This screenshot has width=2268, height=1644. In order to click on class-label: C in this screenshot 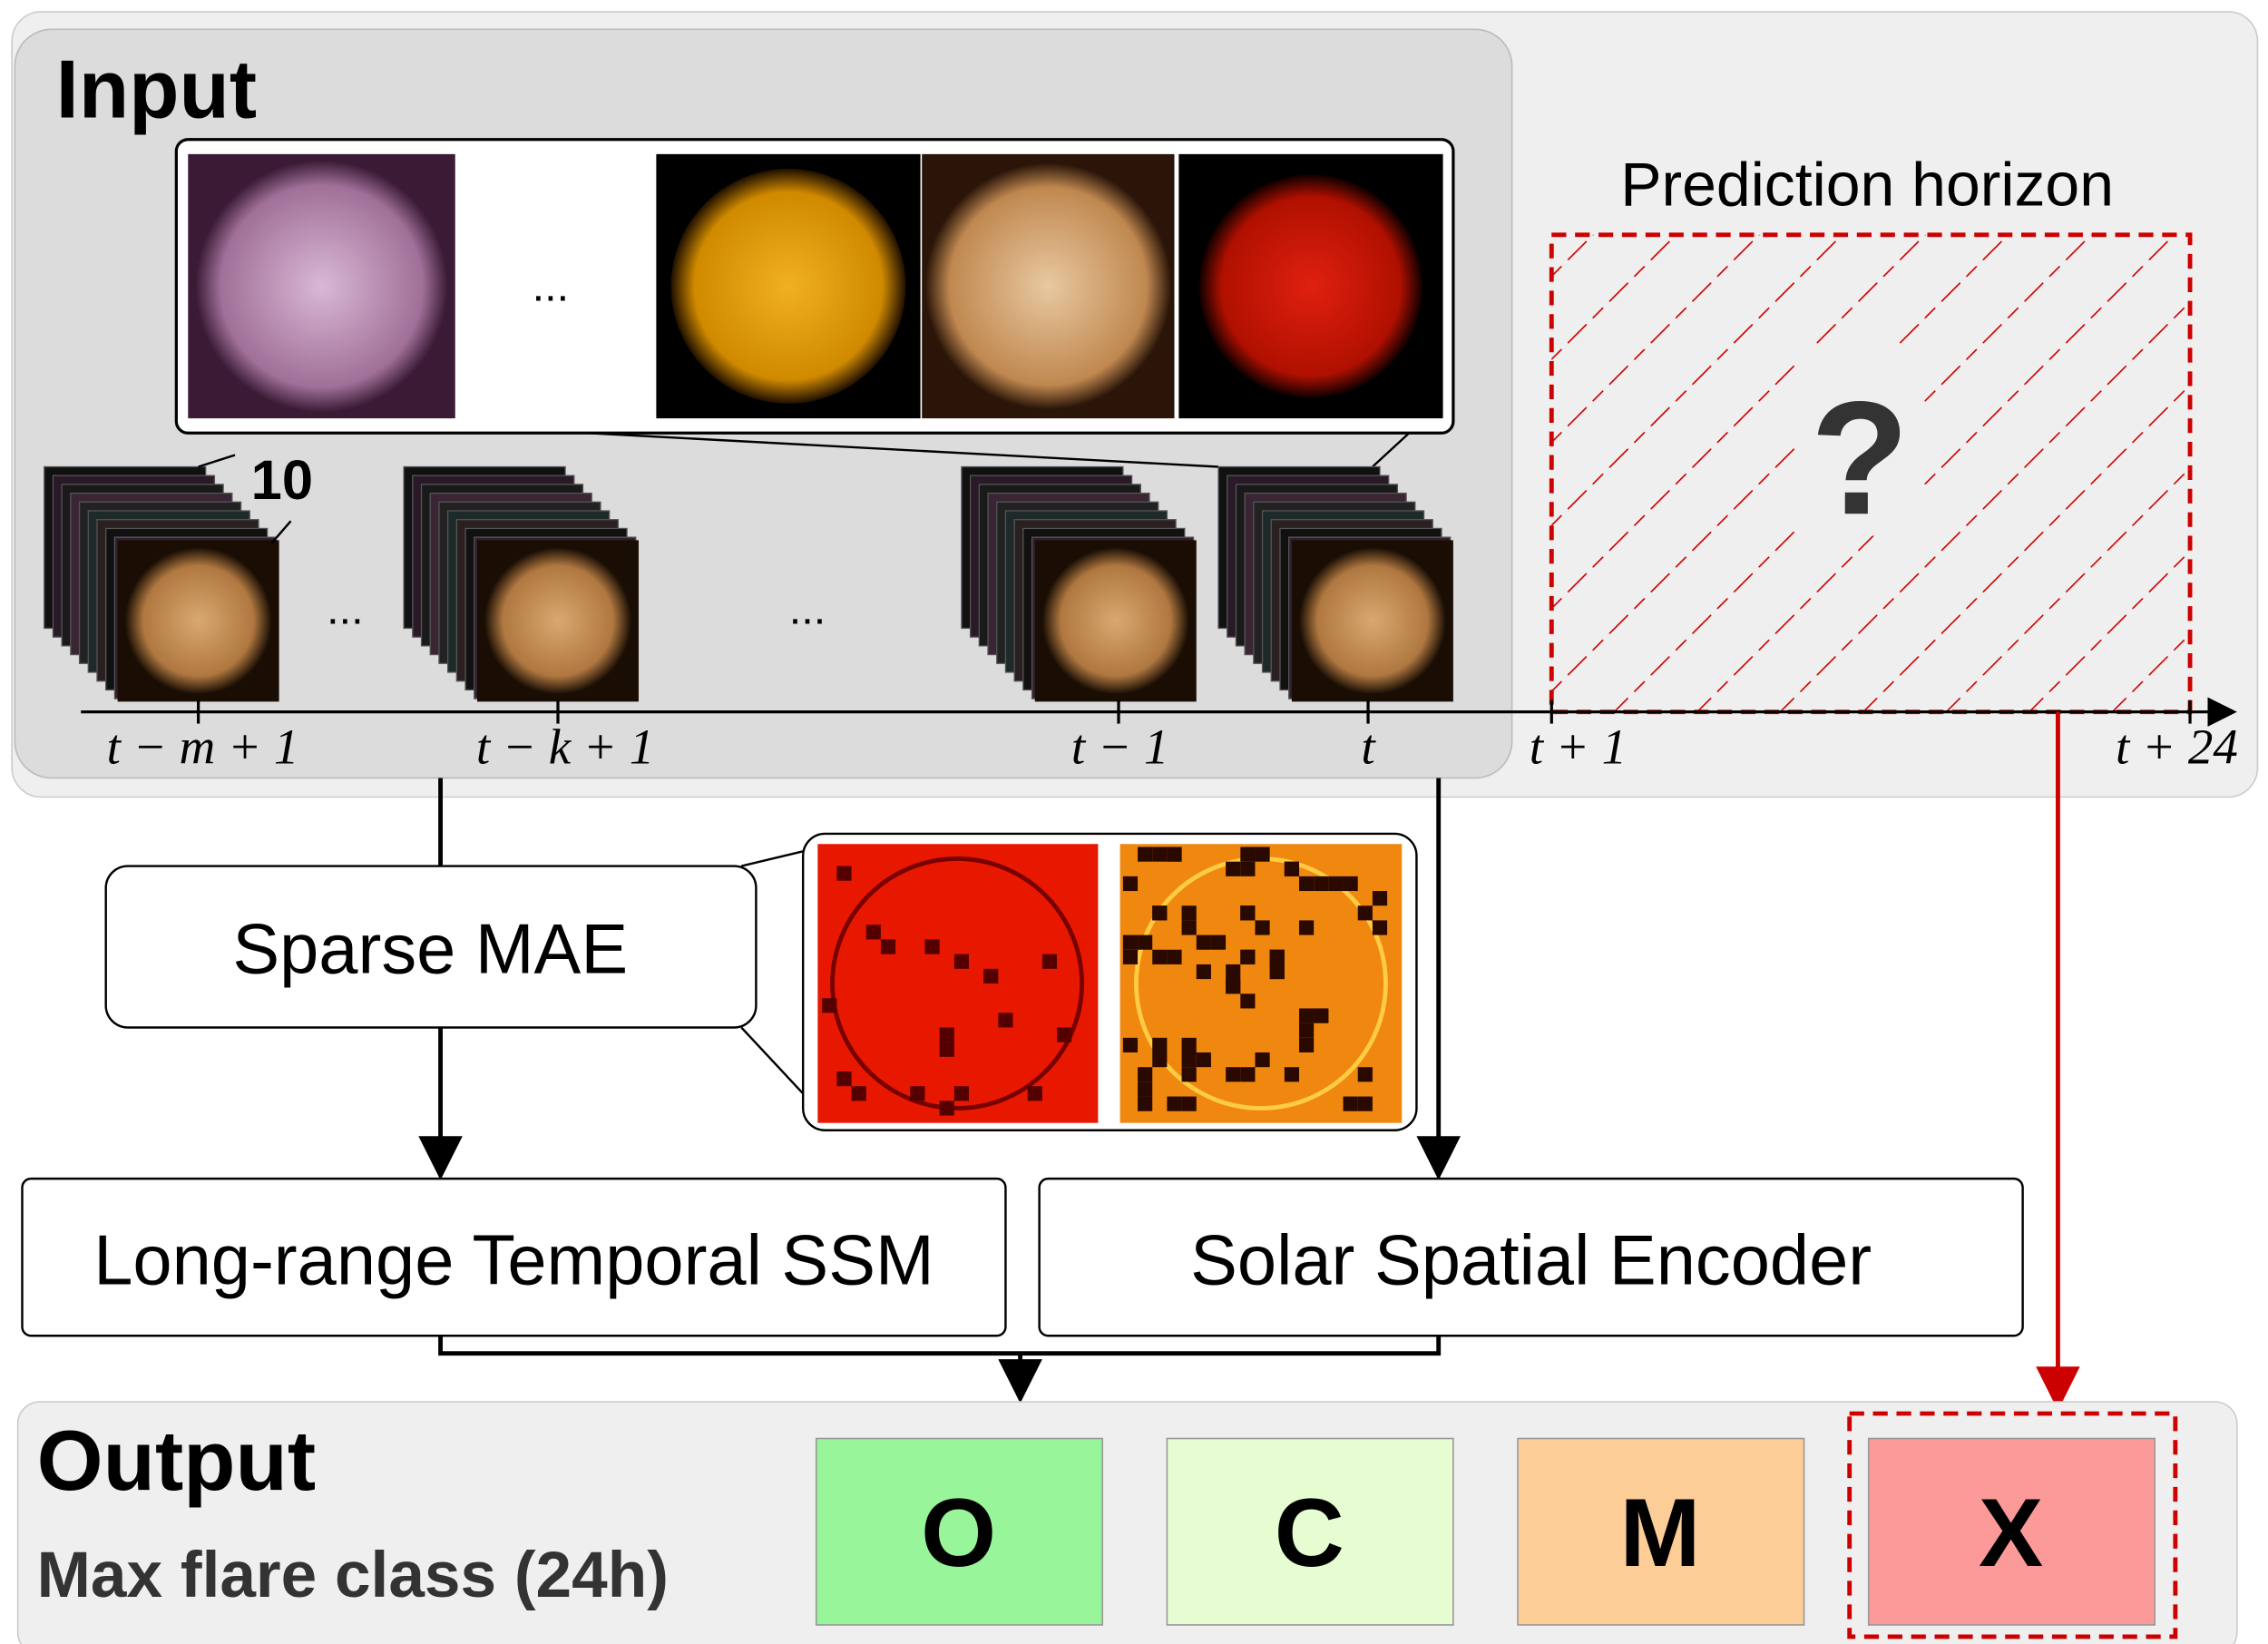, I will do `click(1310, 1533)`.